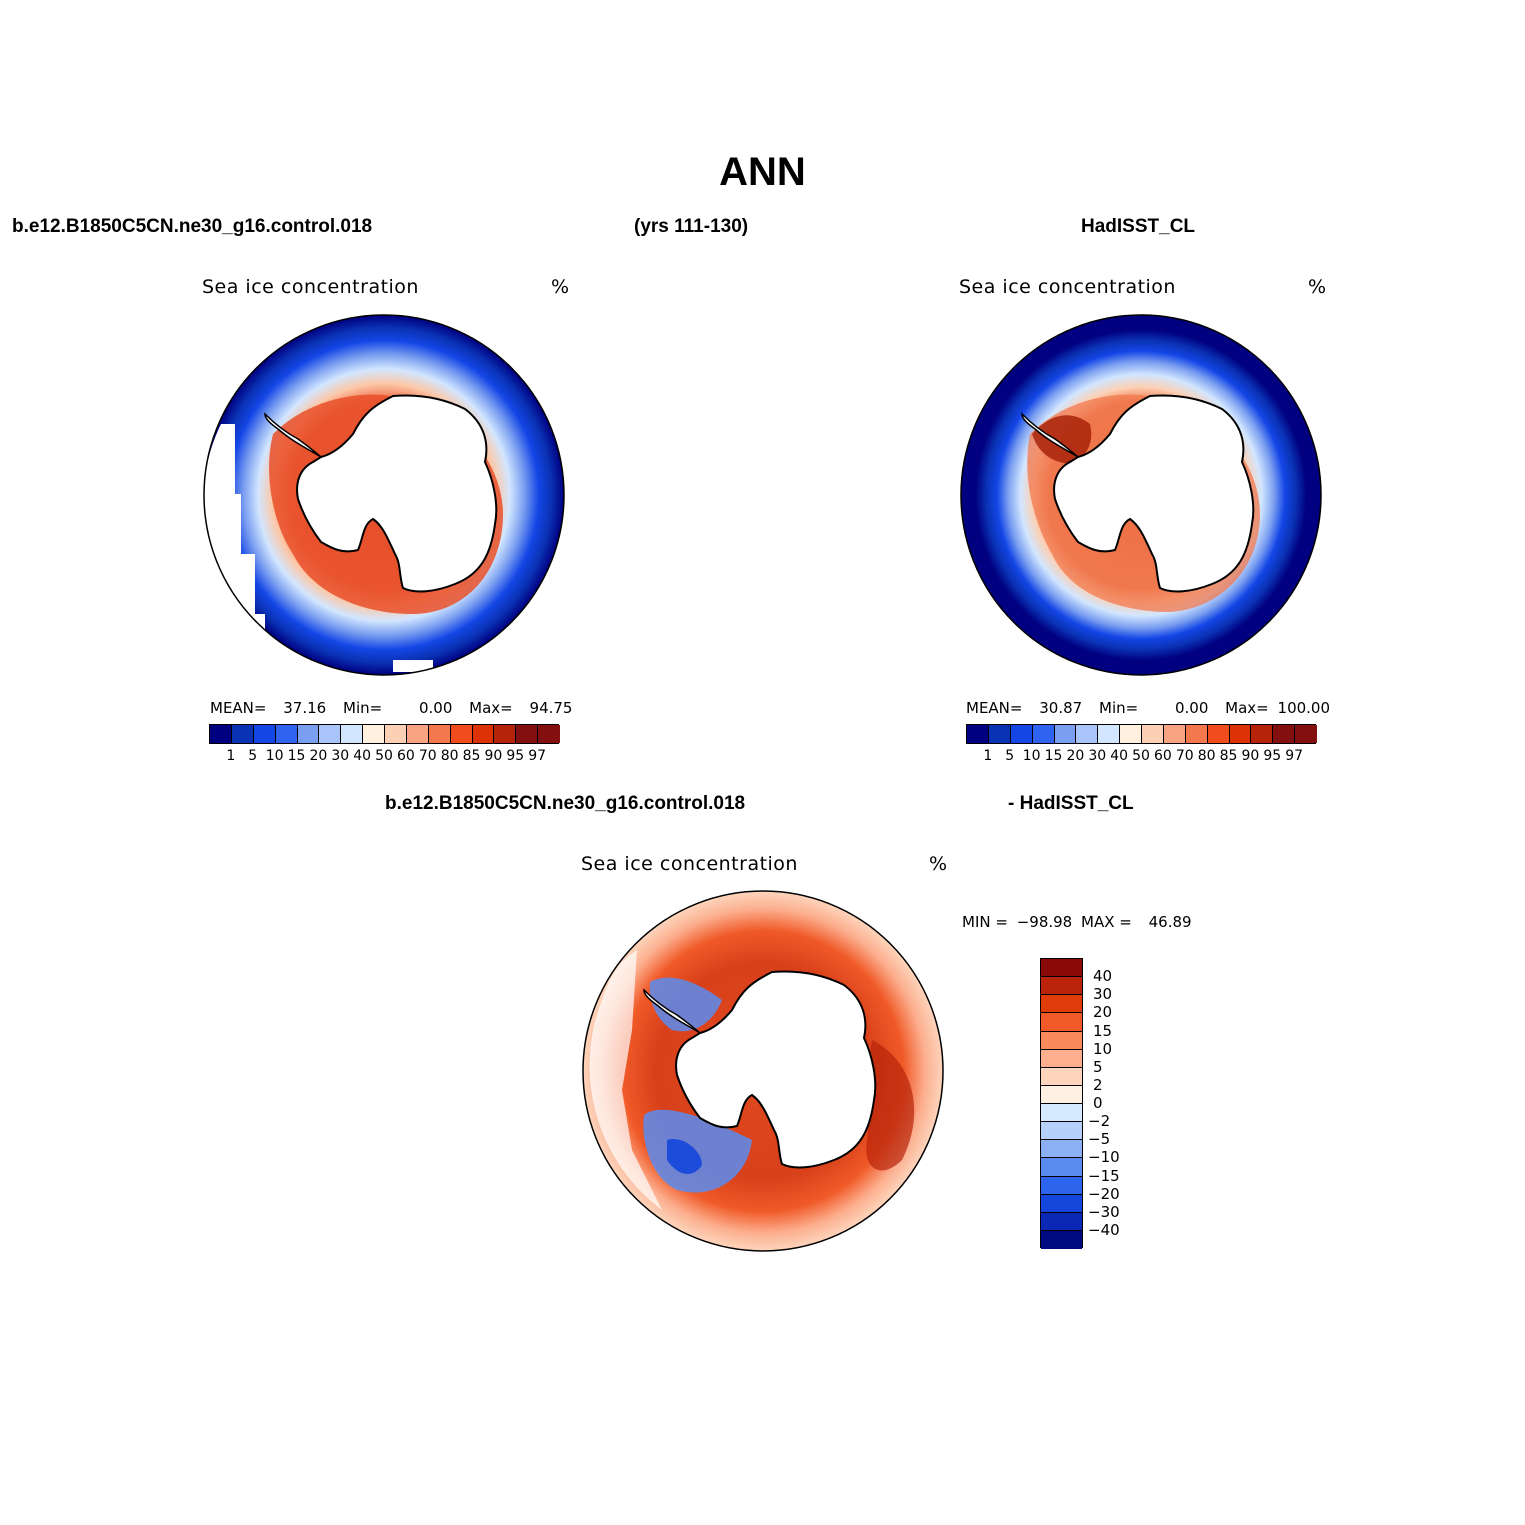 The width and height of the screenshot is (1525, 1525). I want to click on model-mean-label: MEAN=, so click(238, 708).